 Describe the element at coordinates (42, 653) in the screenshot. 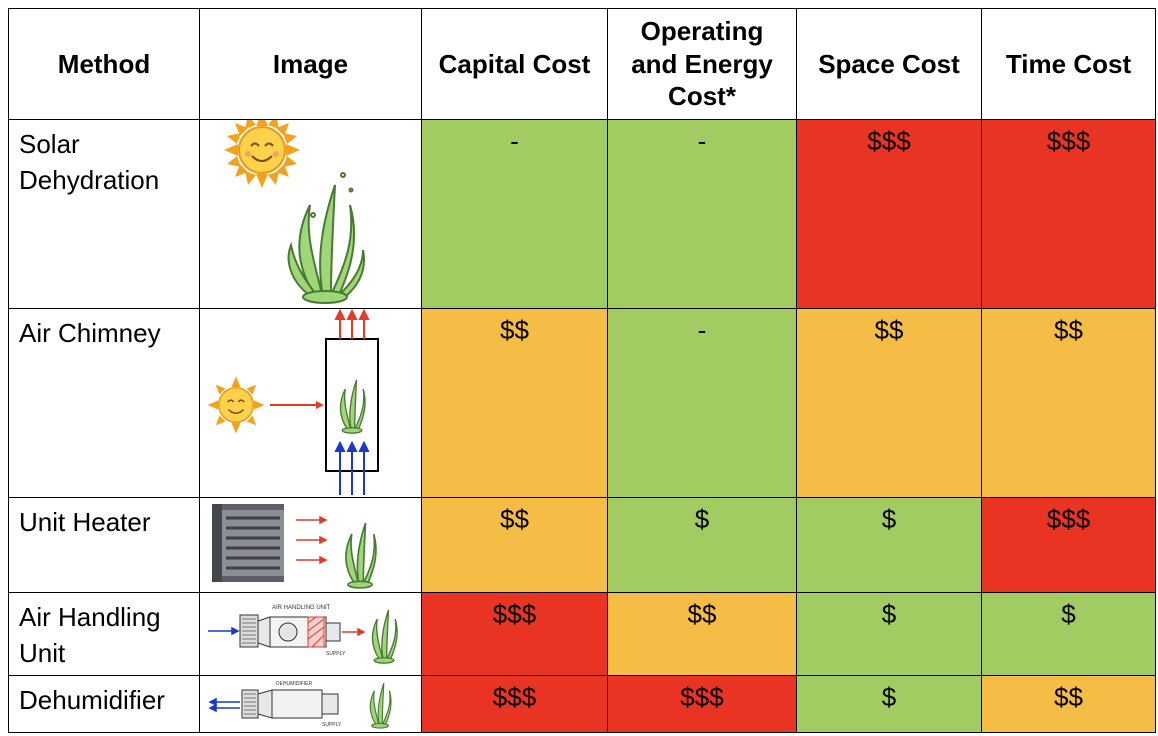

I see `method-line: Unit` at that location.